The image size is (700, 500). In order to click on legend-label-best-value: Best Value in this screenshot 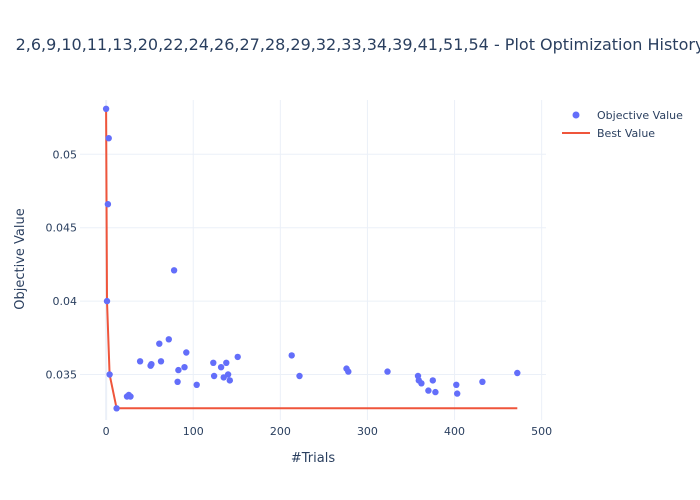, I will do `click(626, 133)`.